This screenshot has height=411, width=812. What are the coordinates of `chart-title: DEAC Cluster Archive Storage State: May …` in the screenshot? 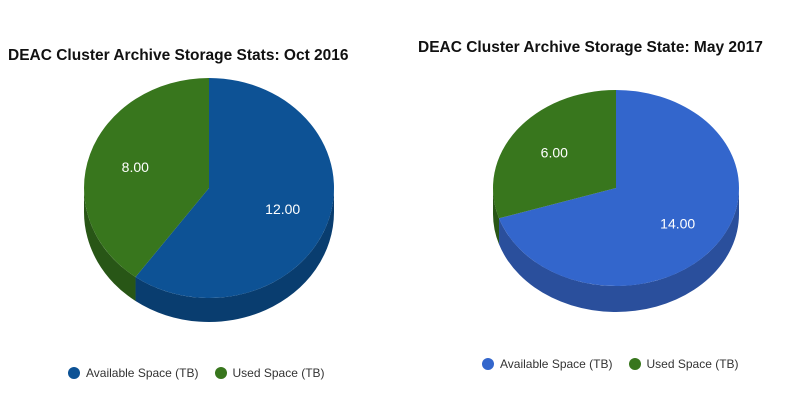 It's located at (590, 47).